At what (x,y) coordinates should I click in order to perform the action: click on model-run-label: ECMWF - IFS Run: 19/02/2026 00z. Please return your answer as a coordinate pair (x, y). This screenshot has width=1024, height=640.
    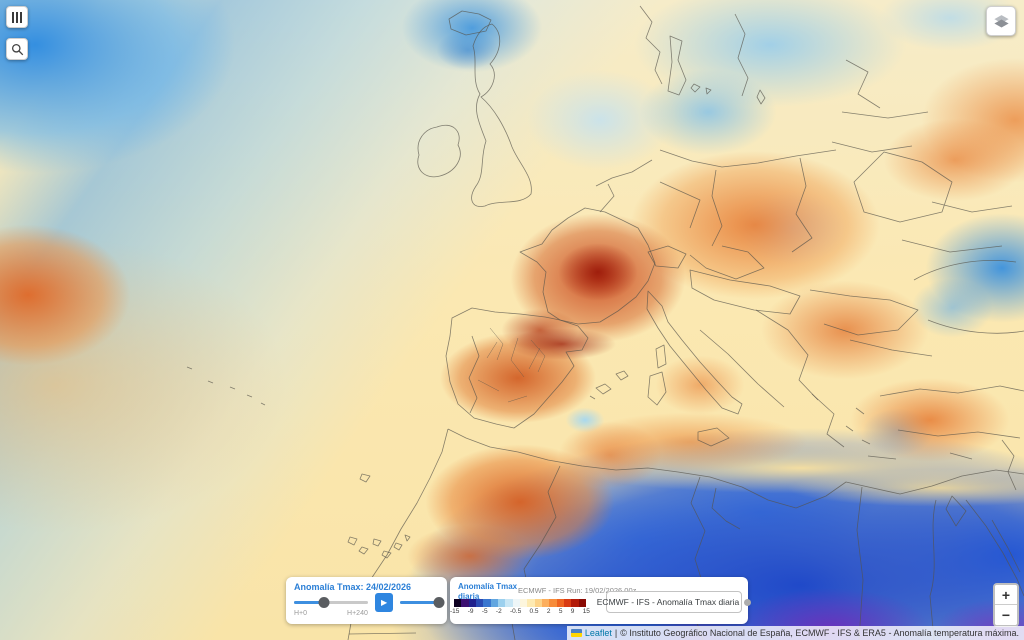
    Looking at the image, I should click on (577, 590).